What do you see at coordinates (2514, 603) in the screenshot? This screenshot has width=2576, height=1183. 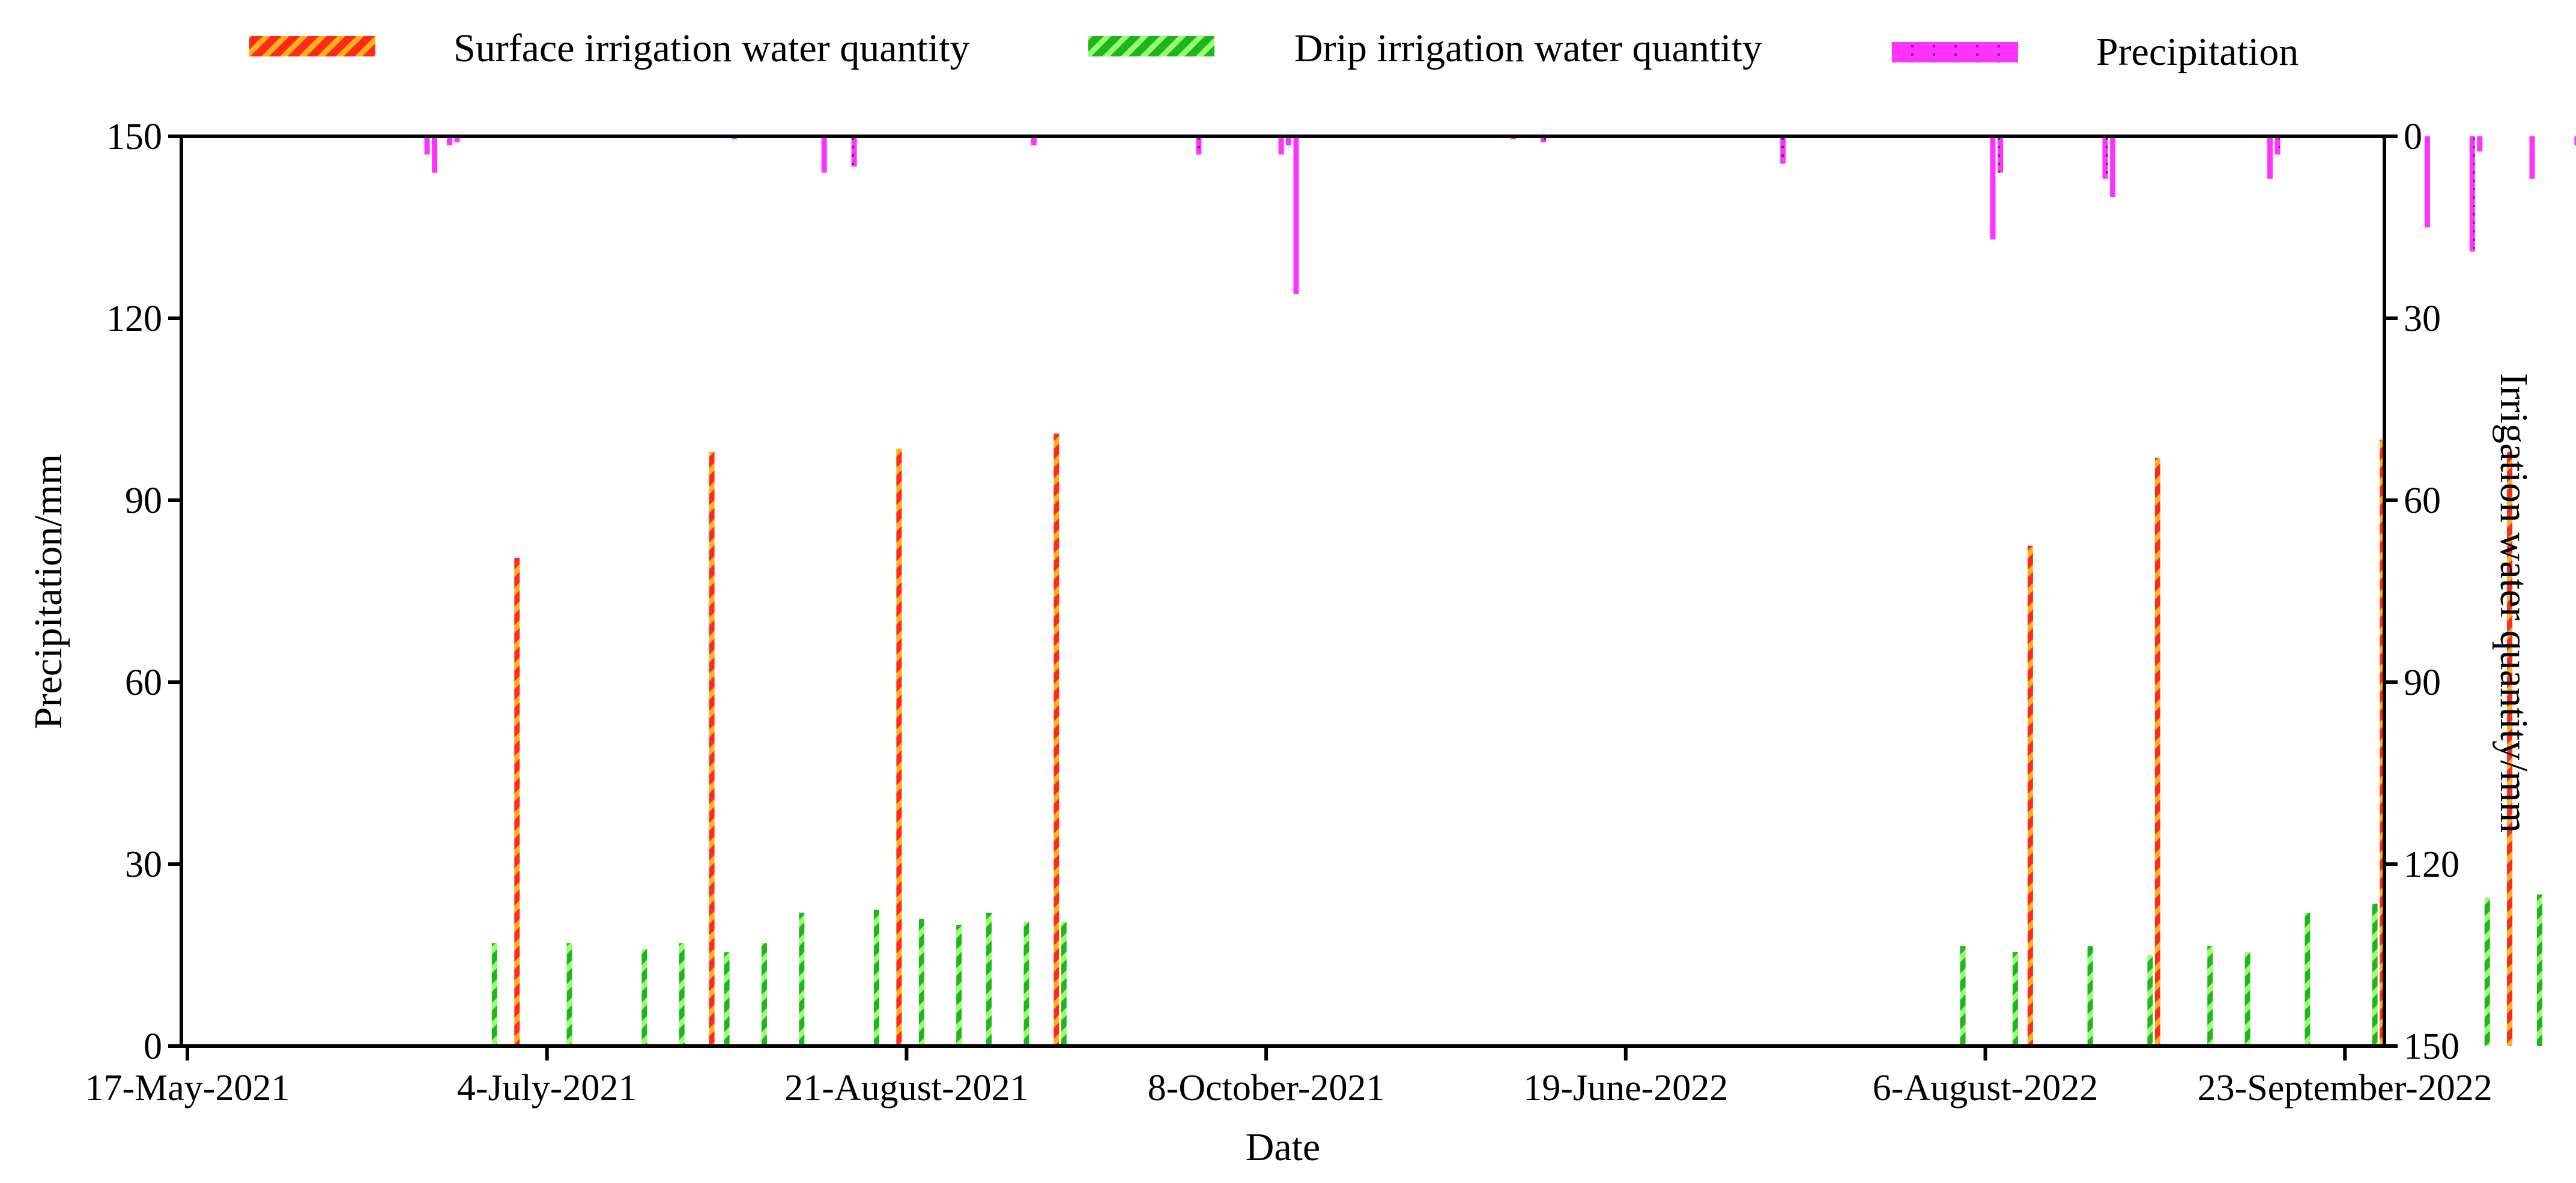 I see `right-y-axis-title: Irrigation water quantity/mm` at bounding box center [2514, 603].